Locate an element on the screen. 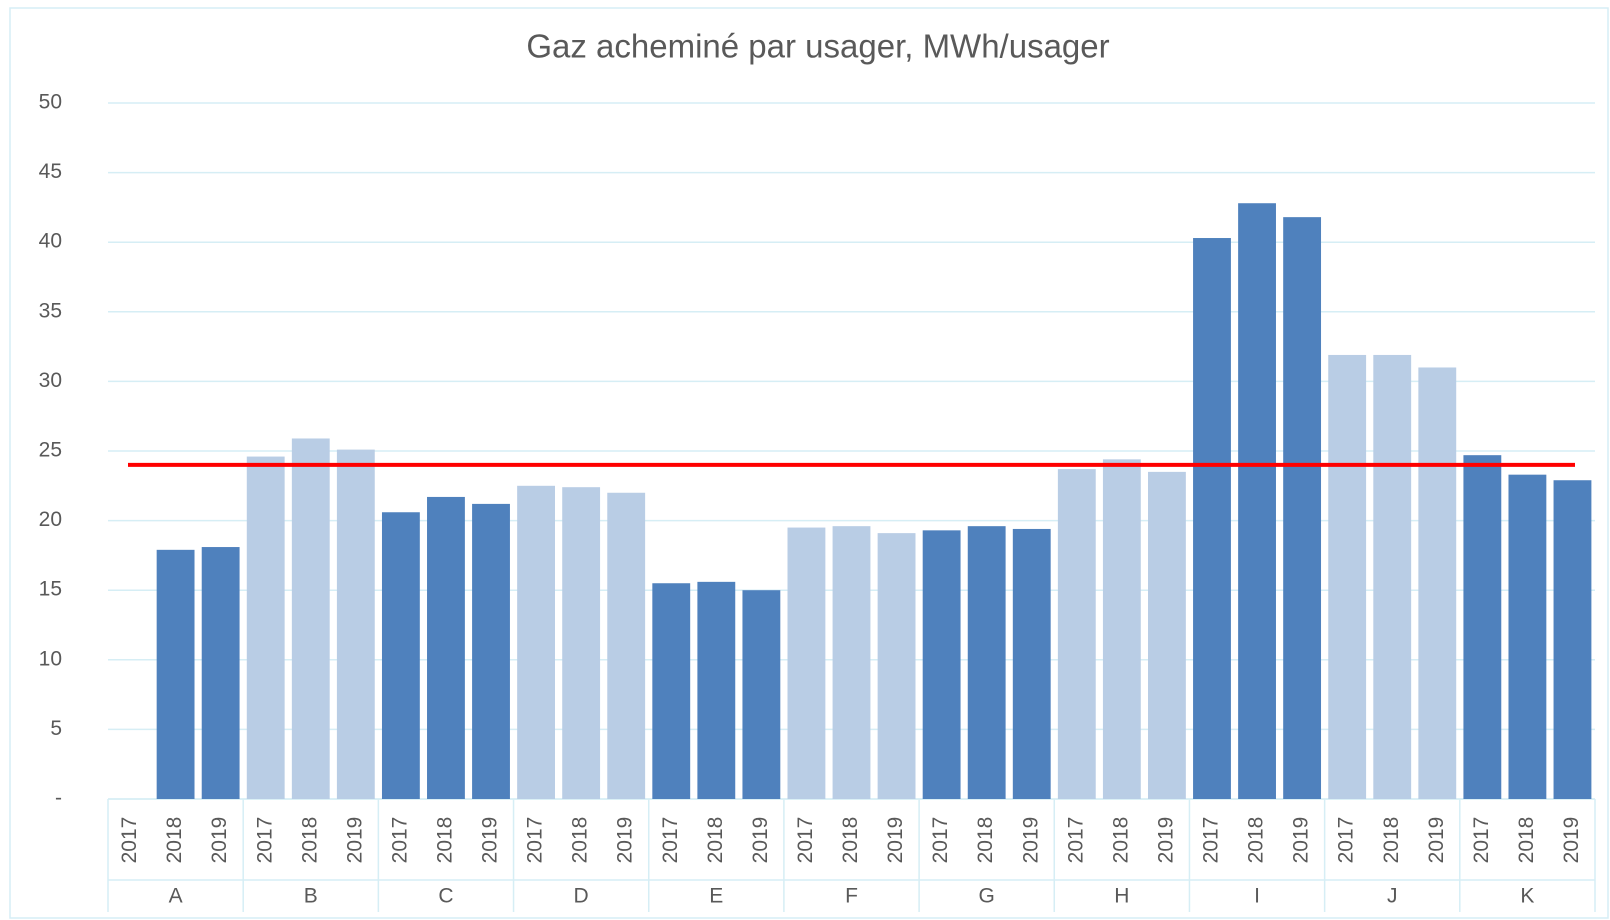 The width and height of the screenshot is (1610, 920). group-label: H is located at coordinates (1121, 896).